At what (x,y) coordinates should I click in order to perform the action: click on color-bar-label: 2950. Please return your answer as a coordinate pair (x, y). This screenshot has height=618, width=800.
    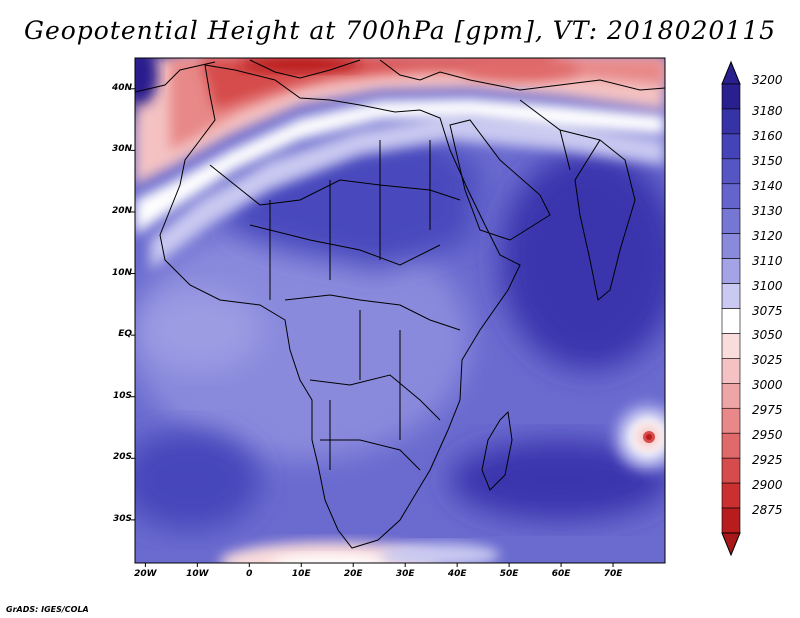
    Looking at the image, I should click on (767, 435).